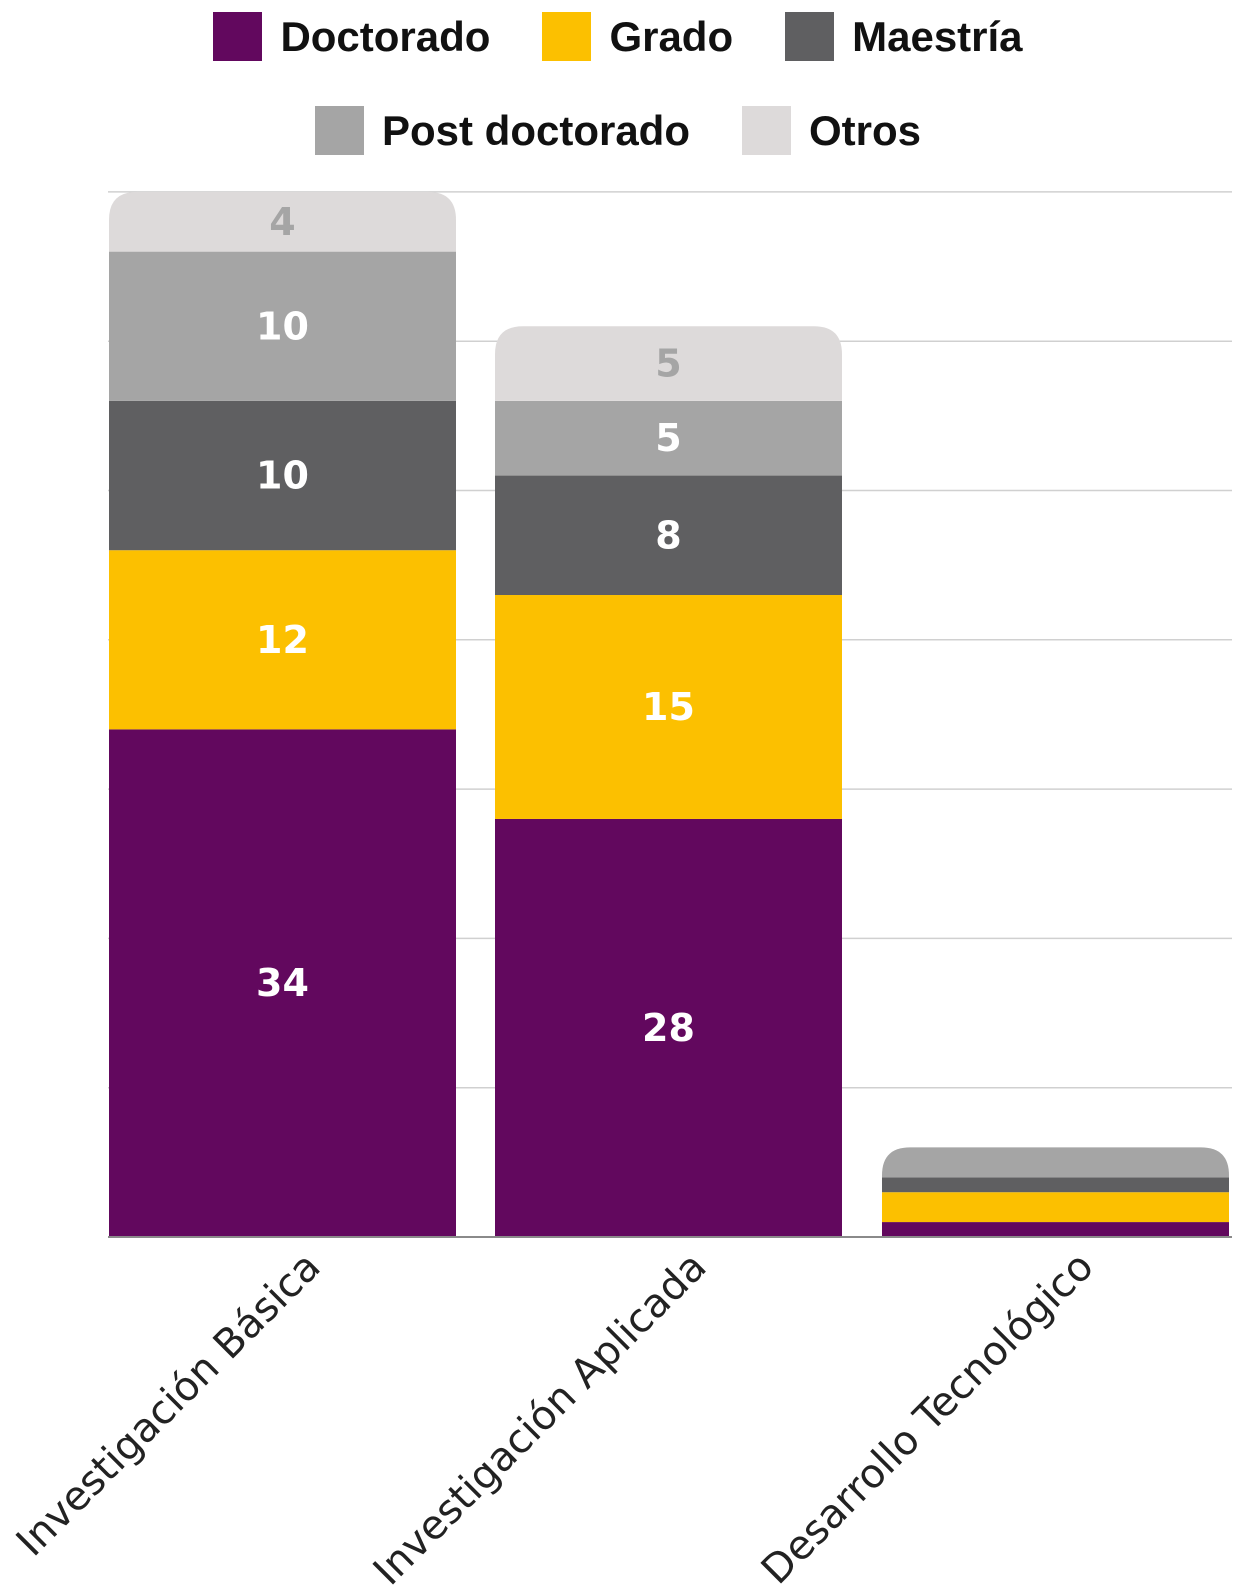 The image size is (1236, 1594). I want to click on data-label-grado-2: 15, so click(668, 707).